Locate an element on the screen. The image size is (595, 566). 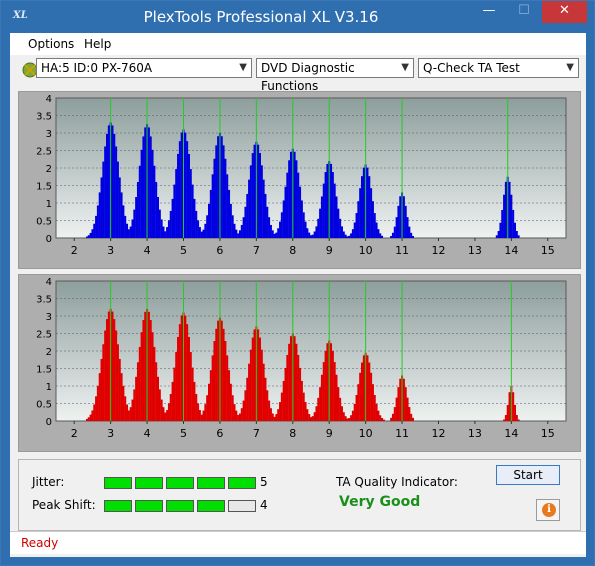
device-select: HA:5 ID:0 PX-760A ▼ is located at coordinates (144, 68).